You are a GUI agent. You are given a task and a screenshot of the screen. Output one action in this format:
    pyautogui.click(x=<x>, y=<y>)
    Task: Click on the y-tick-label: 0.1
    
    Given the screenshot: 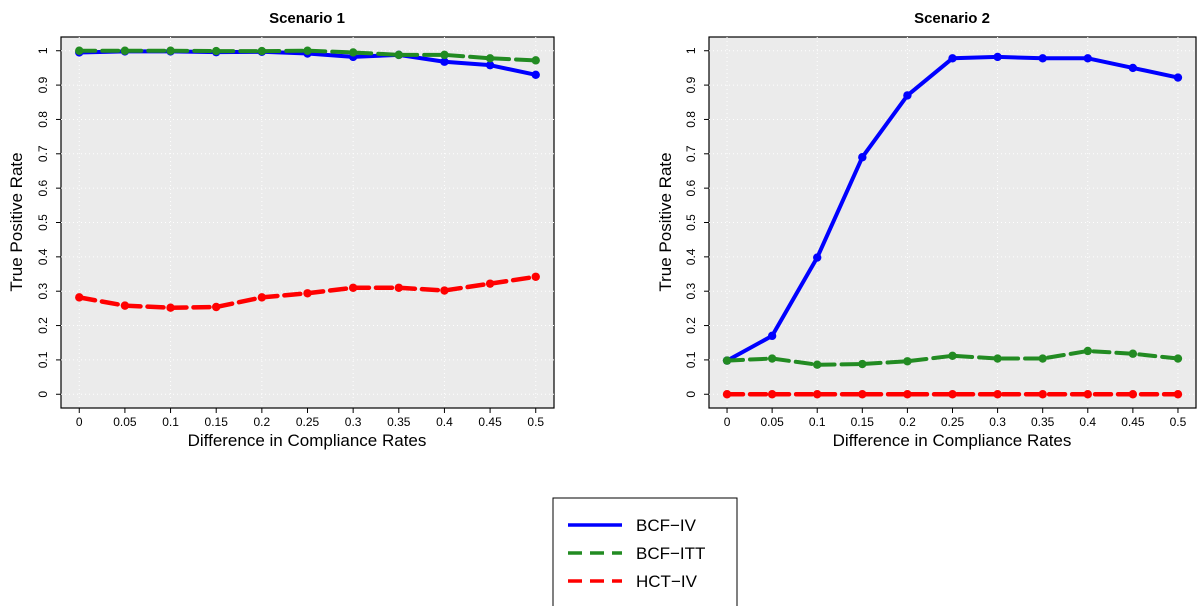 What is the action you would take?
    pyautogui.click(x=43, y=359)
    